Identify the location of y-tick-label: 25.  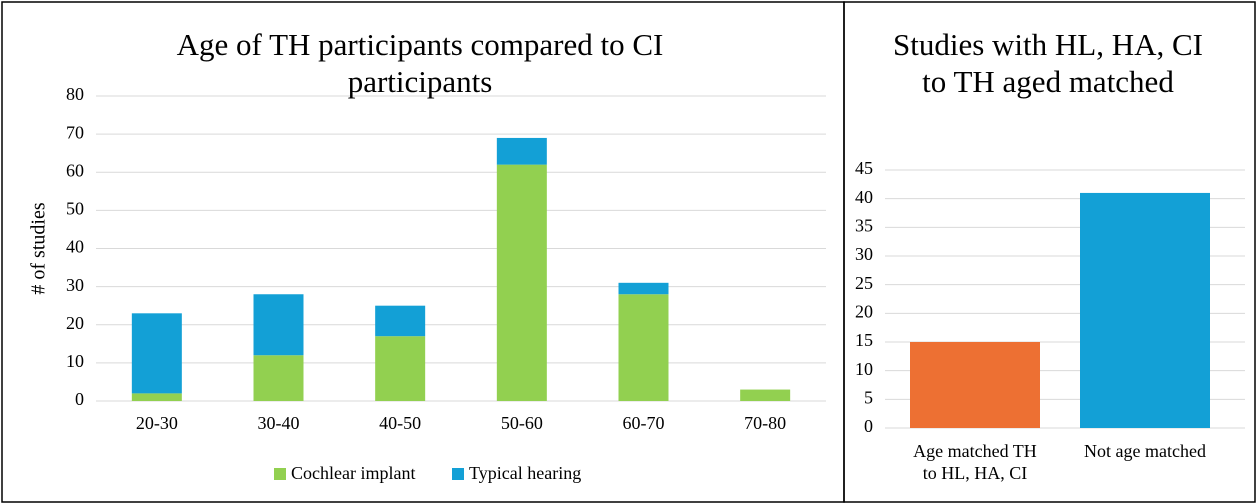
(864, 283).